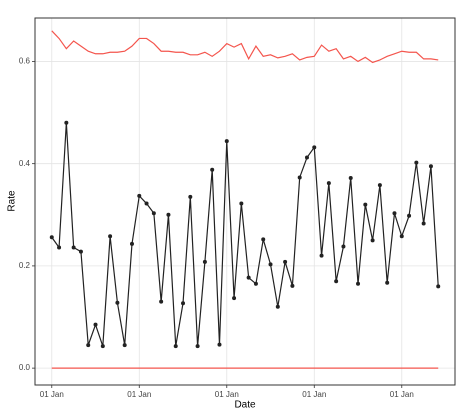 The width and height of the screenshot is (474, 415). Describe the element at coordinates (245, 405) in the screenshot. I see `x-axis-title: Date` at that location.